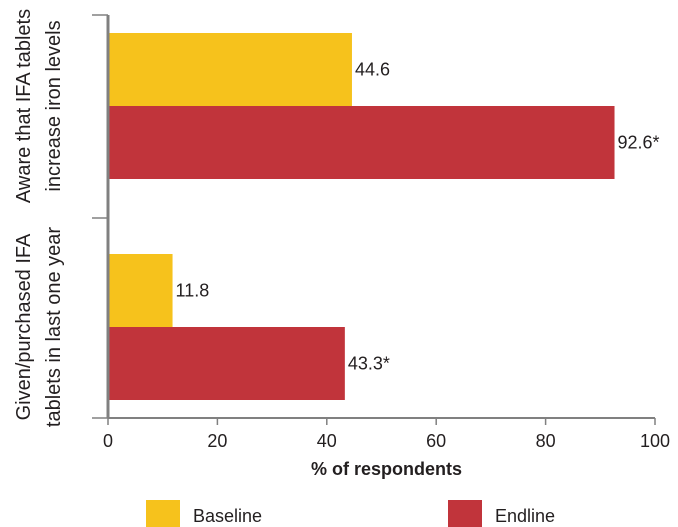 The height and width of the screenshot is (527, 678). Describe the element at coordinates (639, 143) in the screenshot. I see `data-label-endline-0: 92.6*` at that location.